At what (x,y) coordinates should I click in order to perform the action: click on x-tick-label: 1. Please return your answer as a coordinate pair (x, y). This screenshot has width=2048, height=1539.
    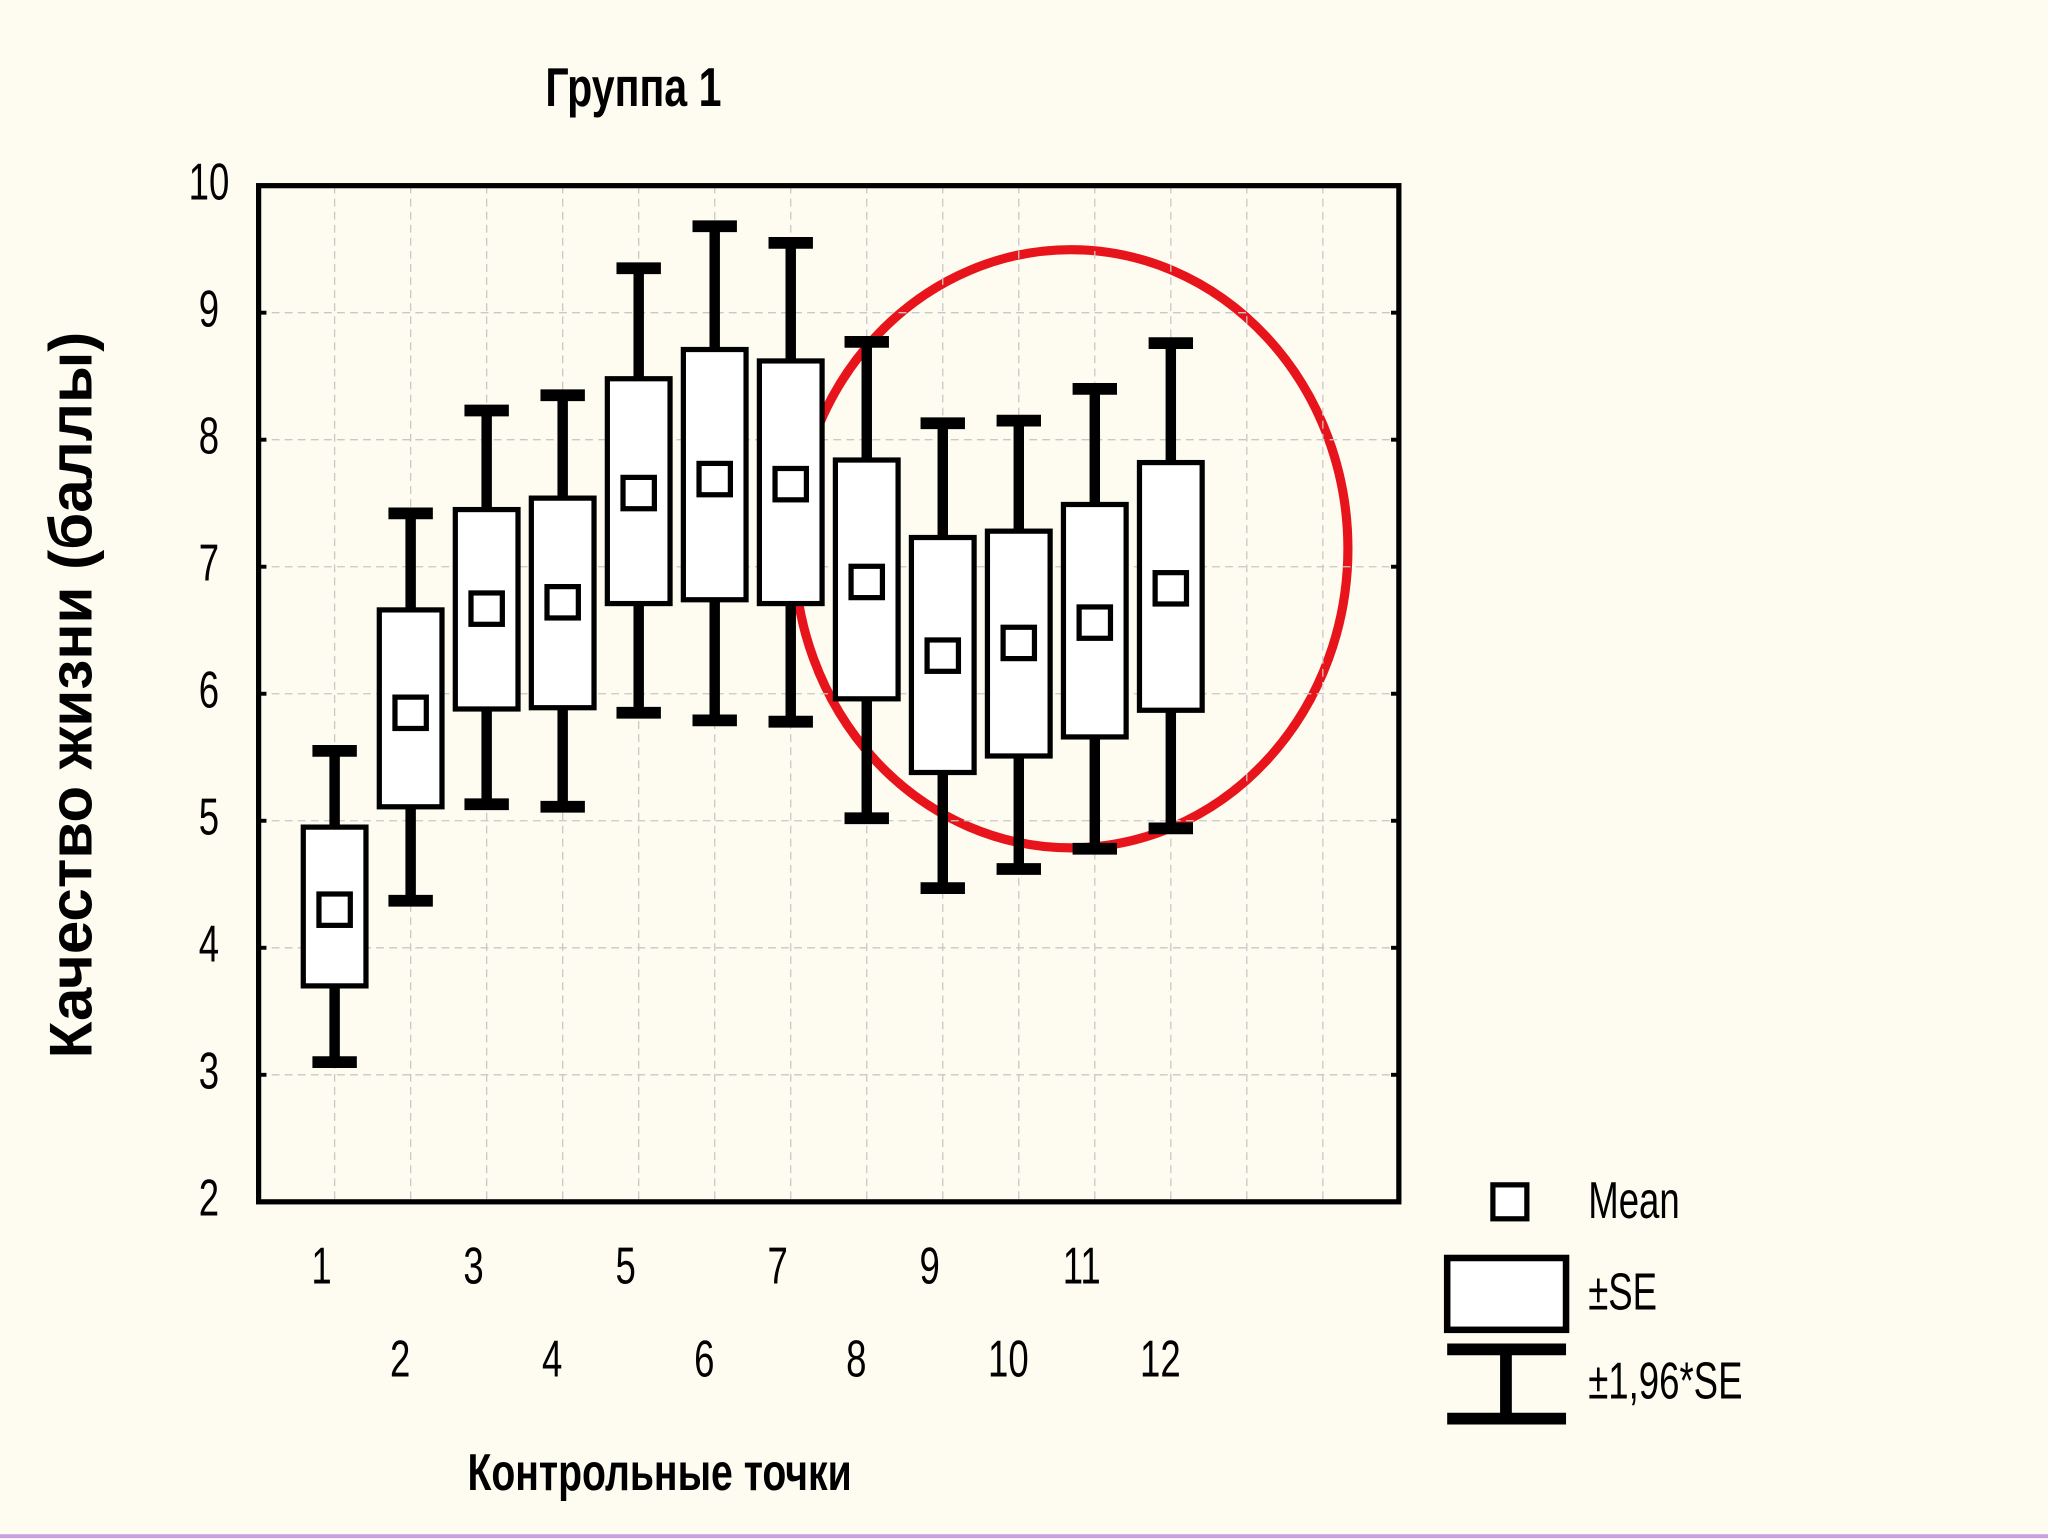
    Looking at the image, I should click on (321, 1265).